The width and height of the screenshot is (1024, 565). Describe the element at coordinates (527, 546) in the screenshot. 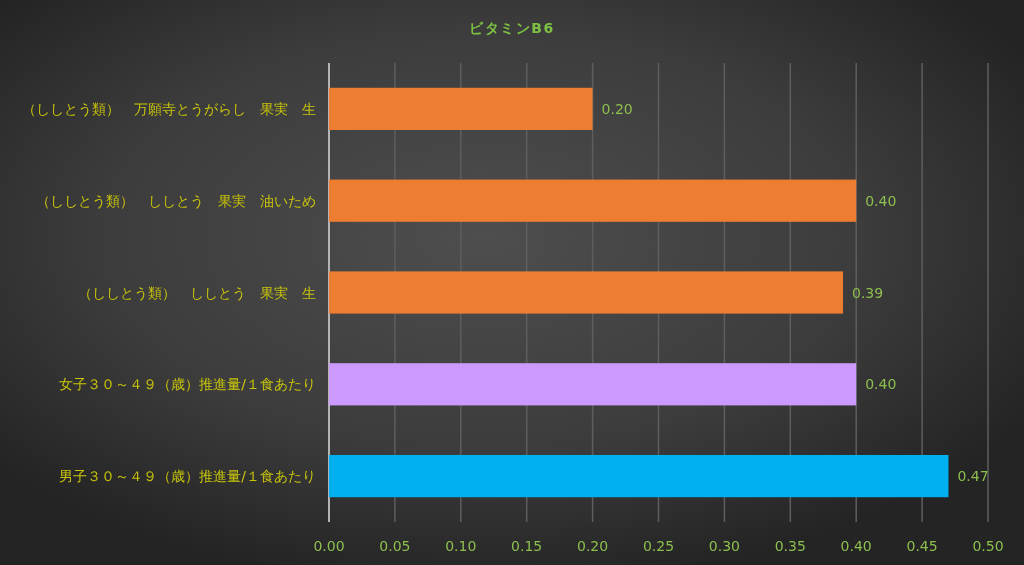

I see `x-tick-label: 0.15` at that location.